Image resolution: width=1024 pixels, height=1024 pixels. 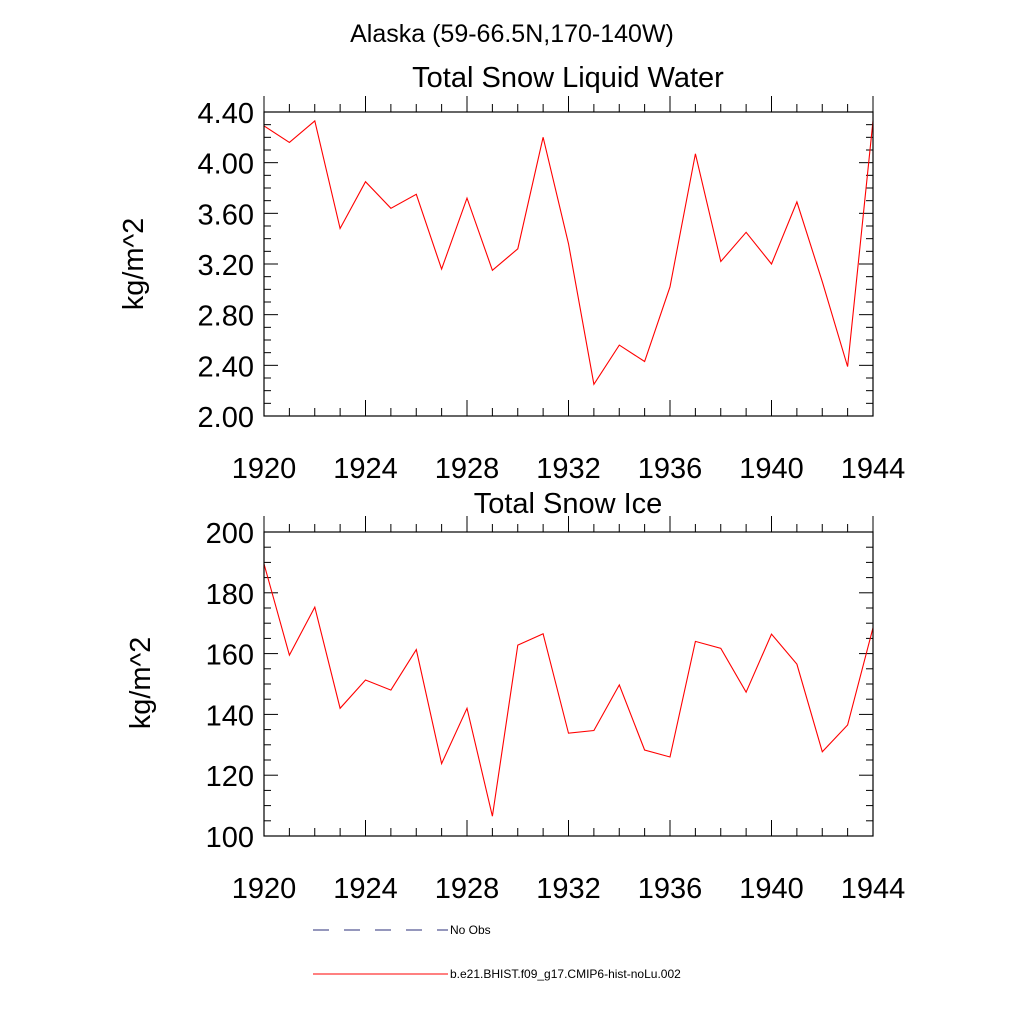 What do you see at coordinates (230, 595) in the screenshot?
I see `y-tick-label: 180` at bounding box center [230, 595].